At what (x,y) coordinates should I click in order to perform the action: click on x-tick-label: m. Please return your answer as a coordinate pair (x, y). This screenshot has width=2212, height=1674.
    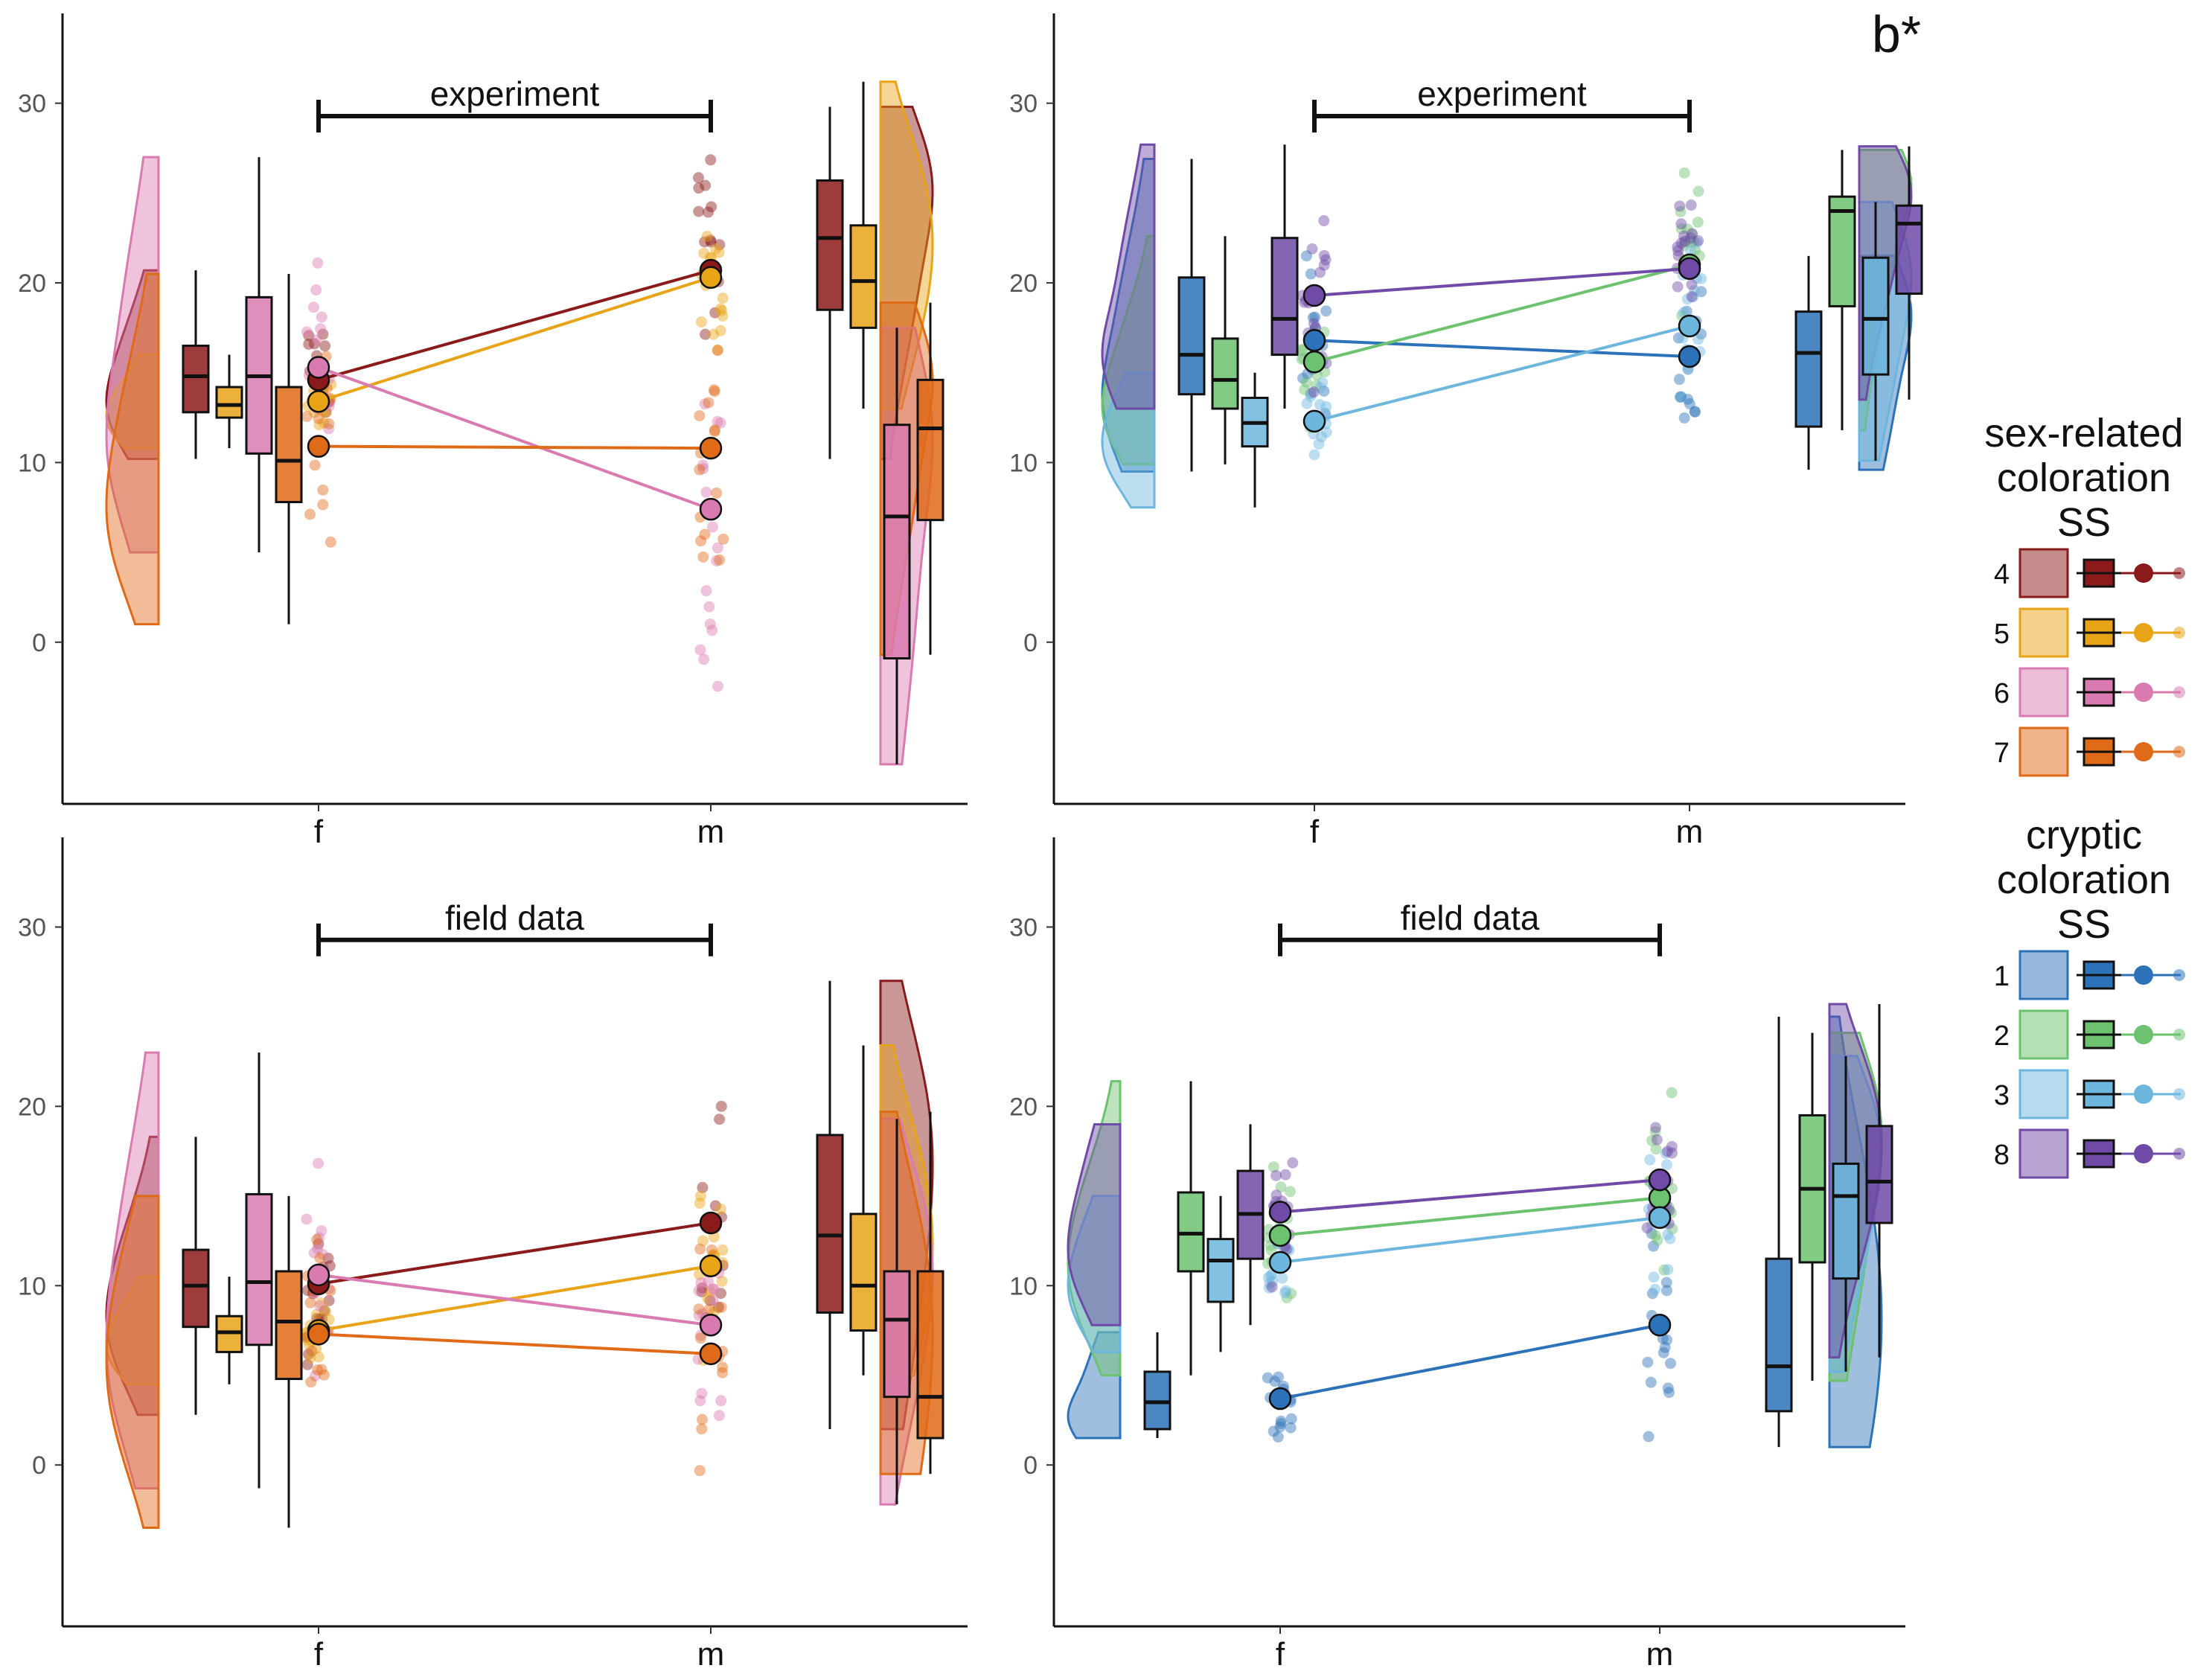
    Looking at the image, I should click on (711, 1654).